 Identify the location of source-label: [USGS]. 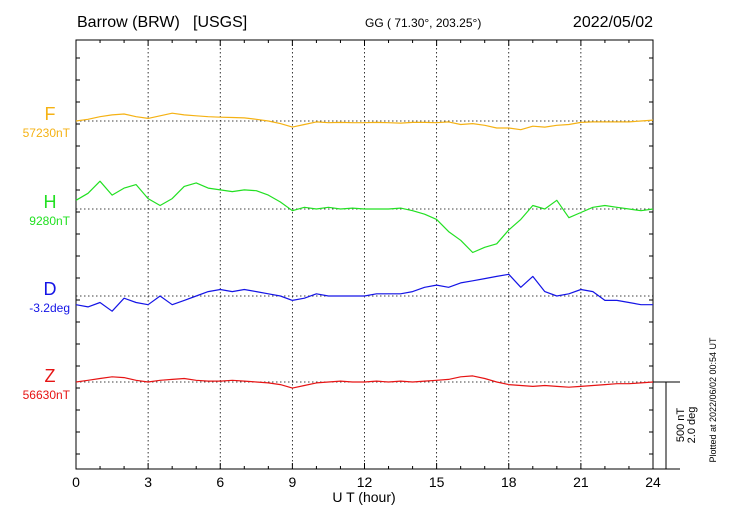
(220, 22).